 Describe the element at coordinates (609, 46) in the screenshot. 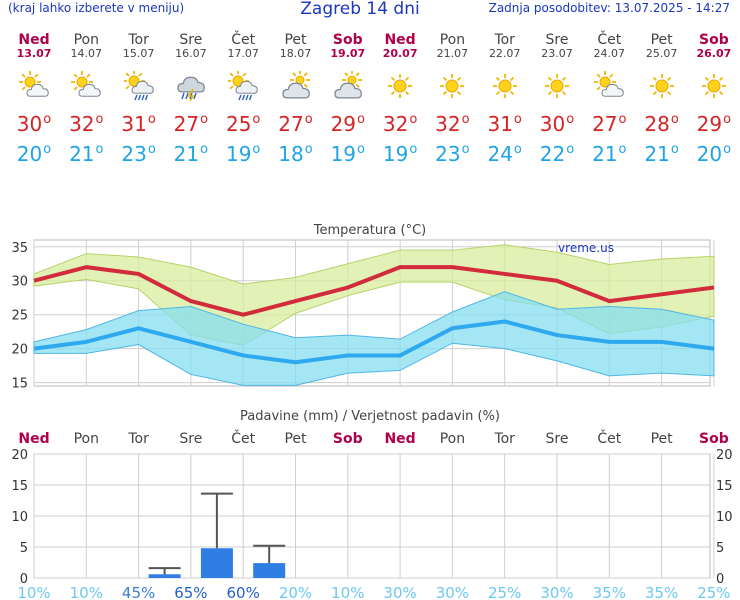

I see `day-header: Čet 24.07` at that location.